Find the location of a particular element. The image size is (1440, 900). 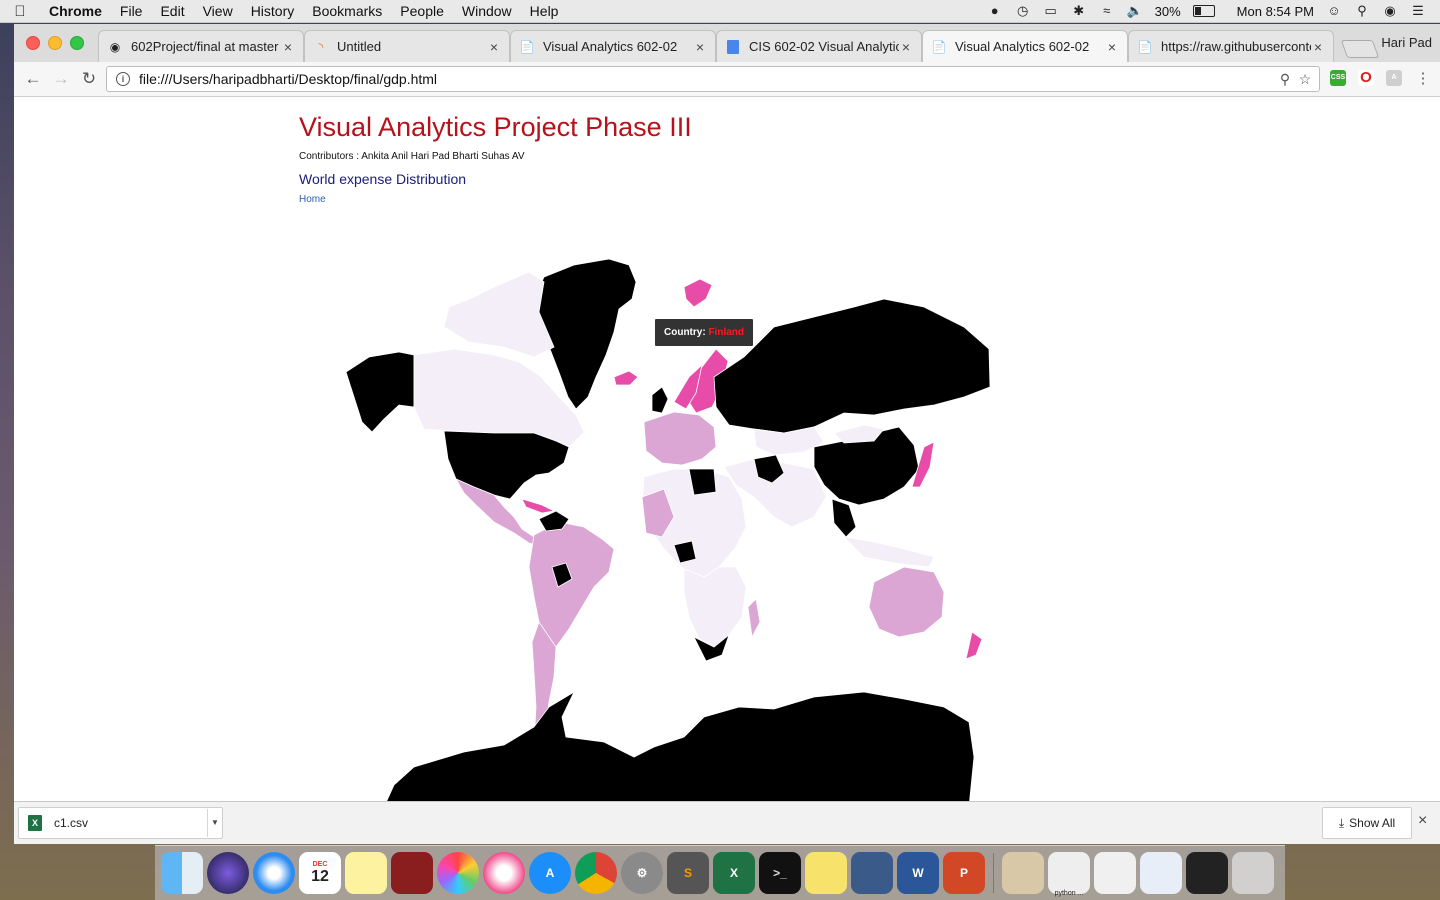

download-item: X c1.csv ▼ is located at coordinates (120, 823).